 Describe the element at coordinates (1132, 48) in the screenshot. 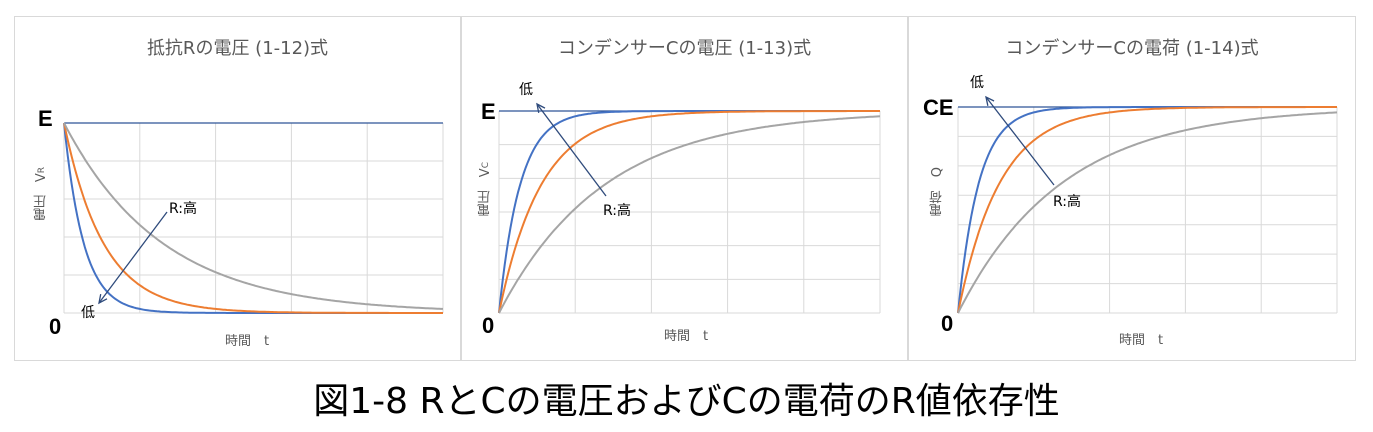

I see `chart-title: コンデンサーCの電荷 (1-14)式` at that location.